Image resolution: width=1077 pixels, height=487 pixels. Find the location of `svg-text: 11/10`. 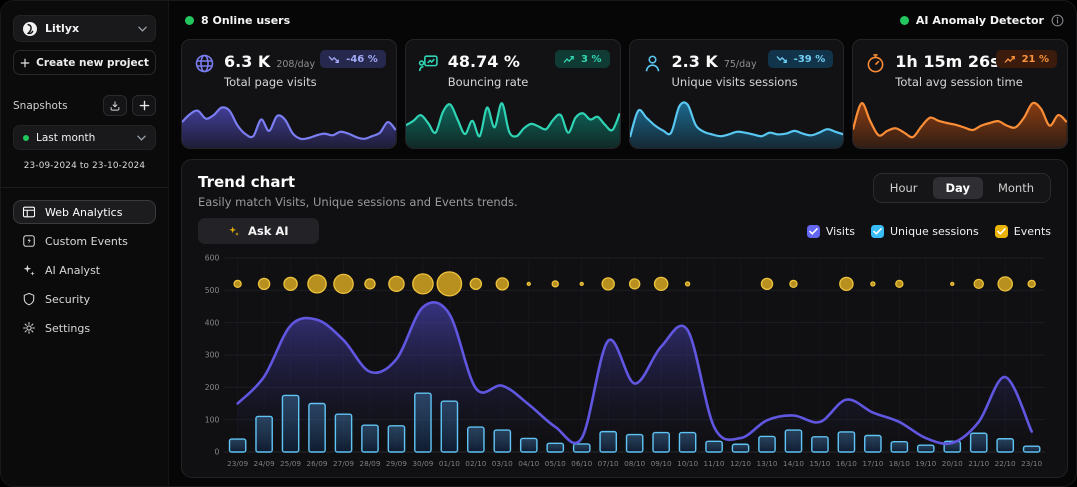

svg-text: 11/10 is located at coordinates (714, 463).